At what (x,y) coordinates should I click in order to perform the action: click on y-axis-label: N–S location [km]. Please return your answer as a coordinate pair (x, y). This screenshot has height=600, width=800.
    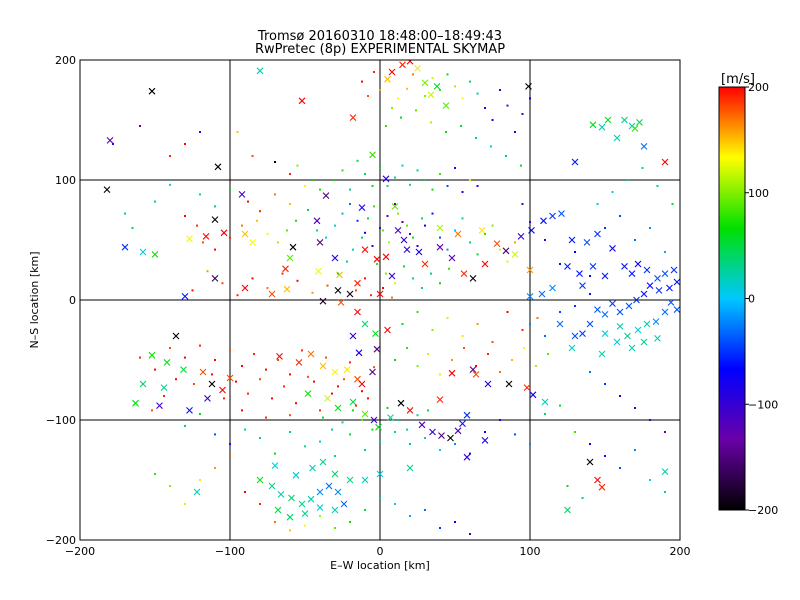
    Looking at the image, I should click on (34, 299).